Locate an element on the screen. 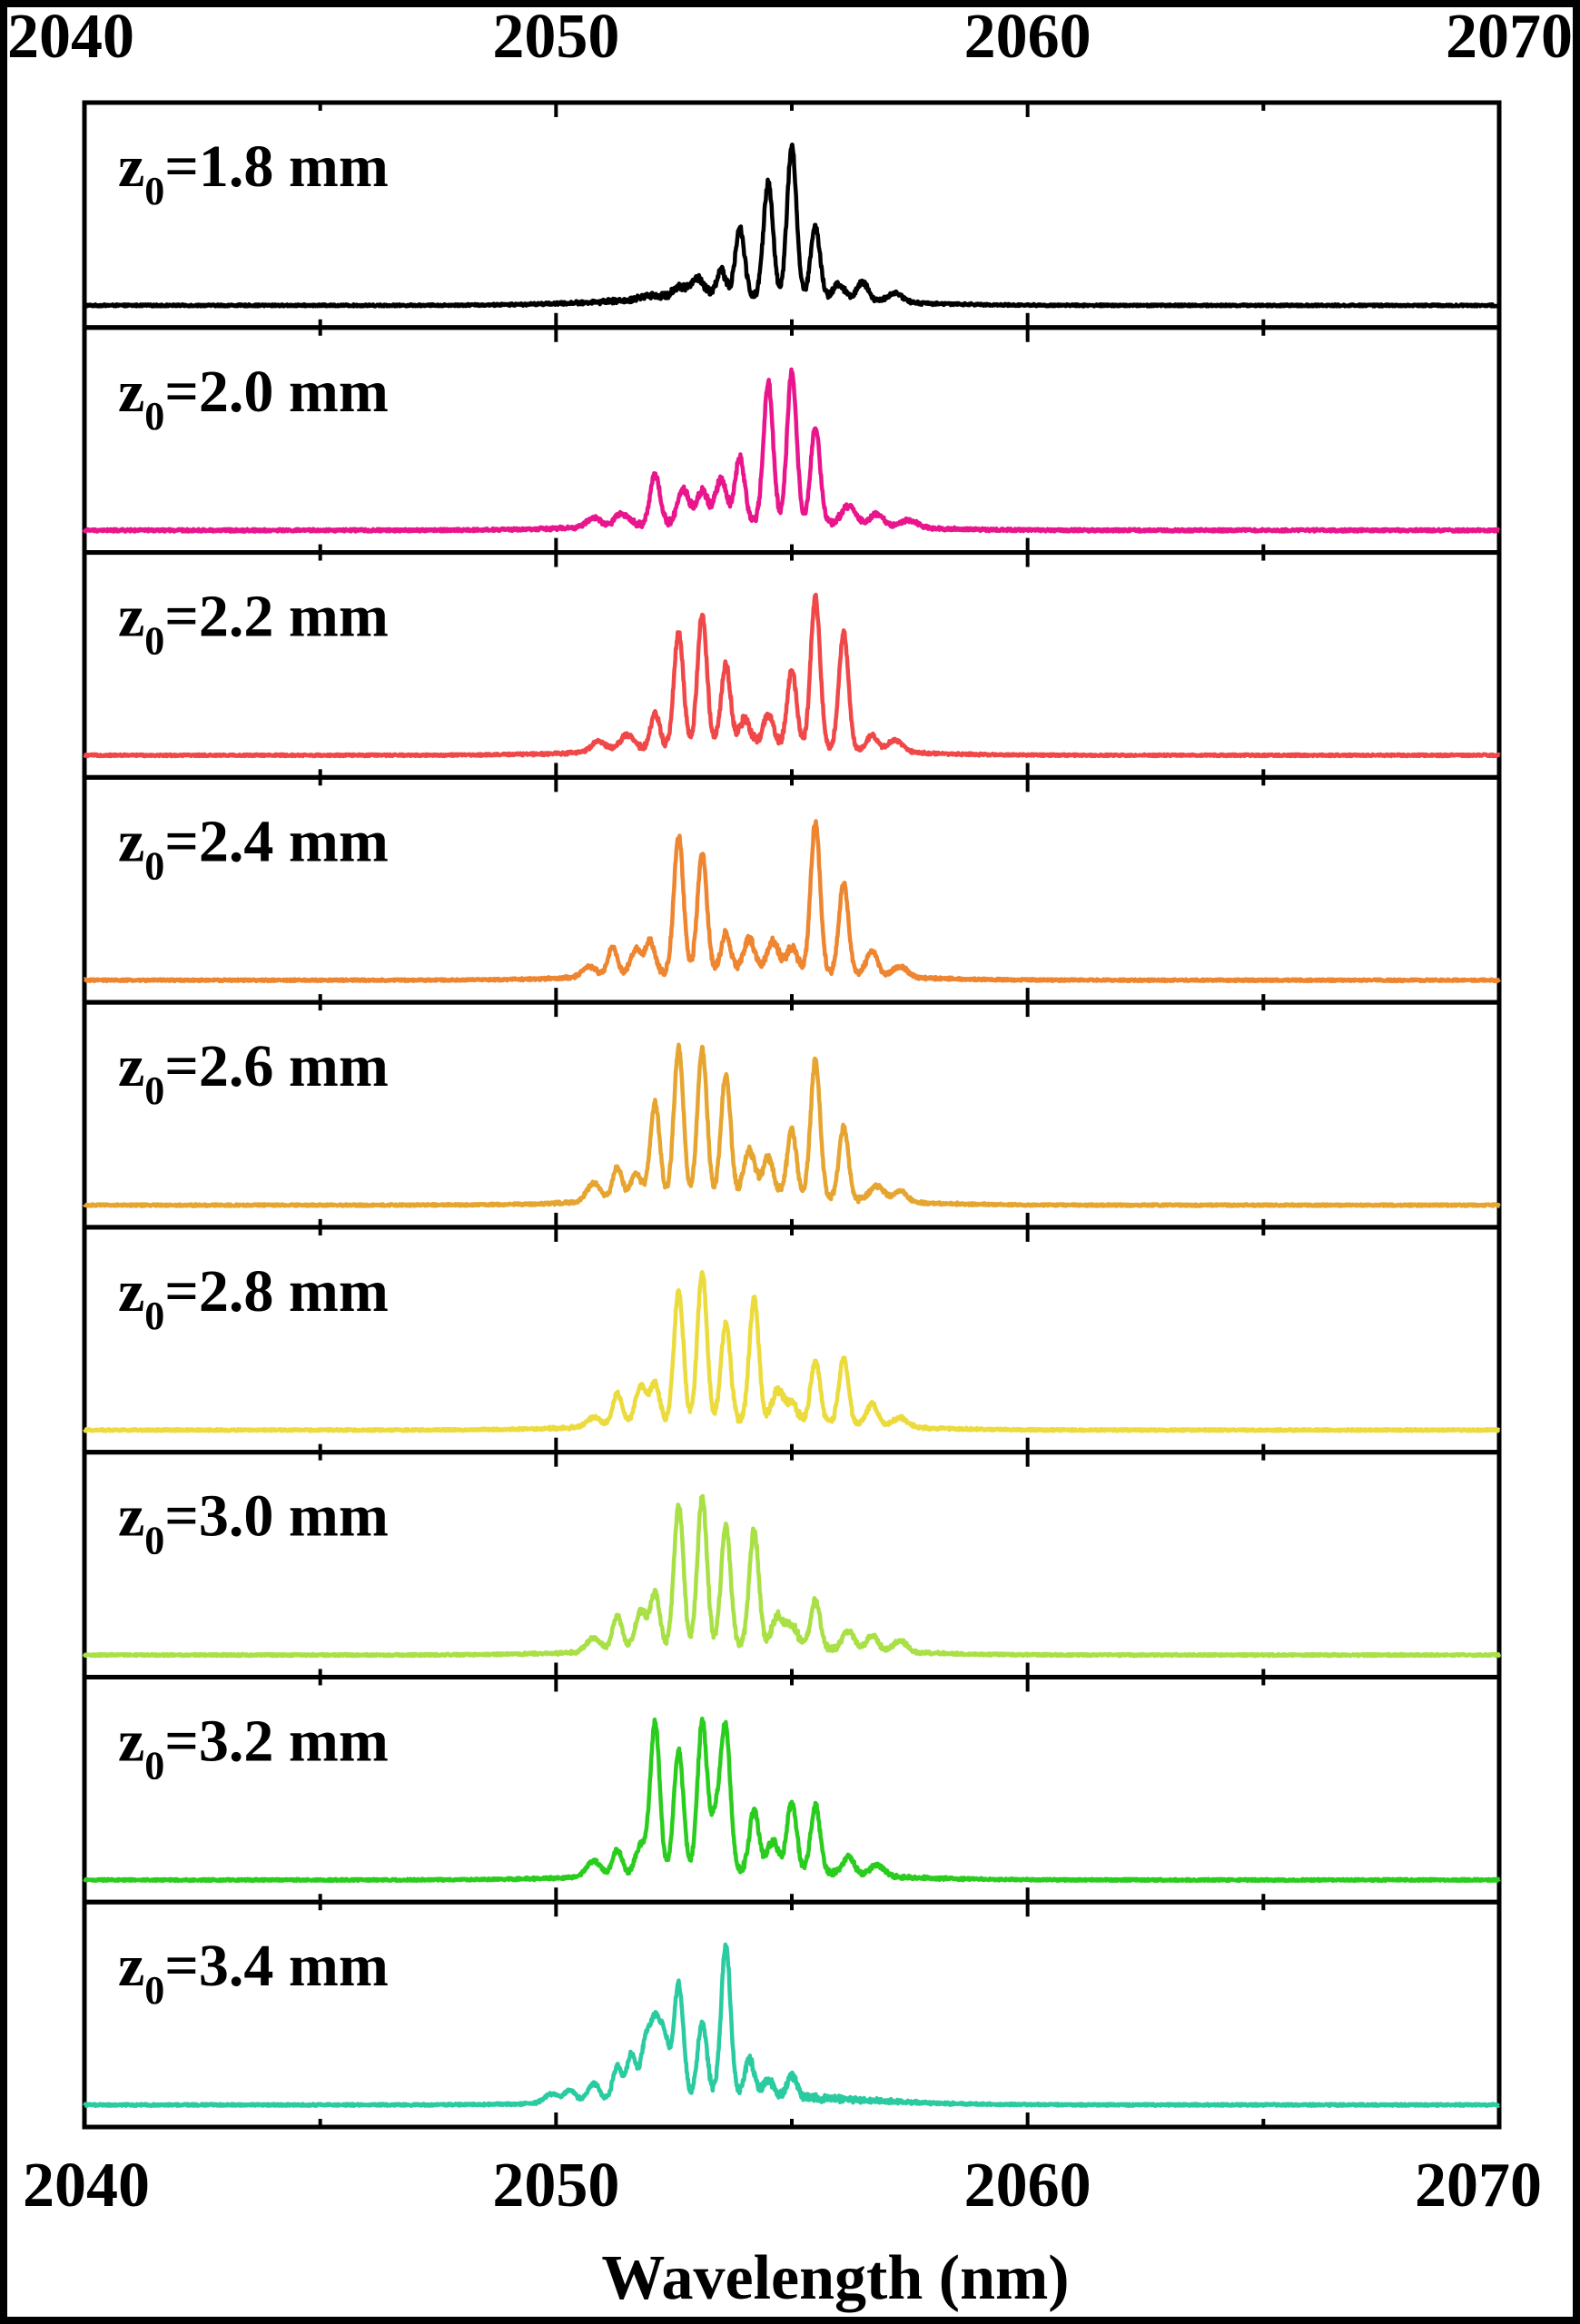  panel-label: z0=3.2 mm is located at coordinates (254, 1747).